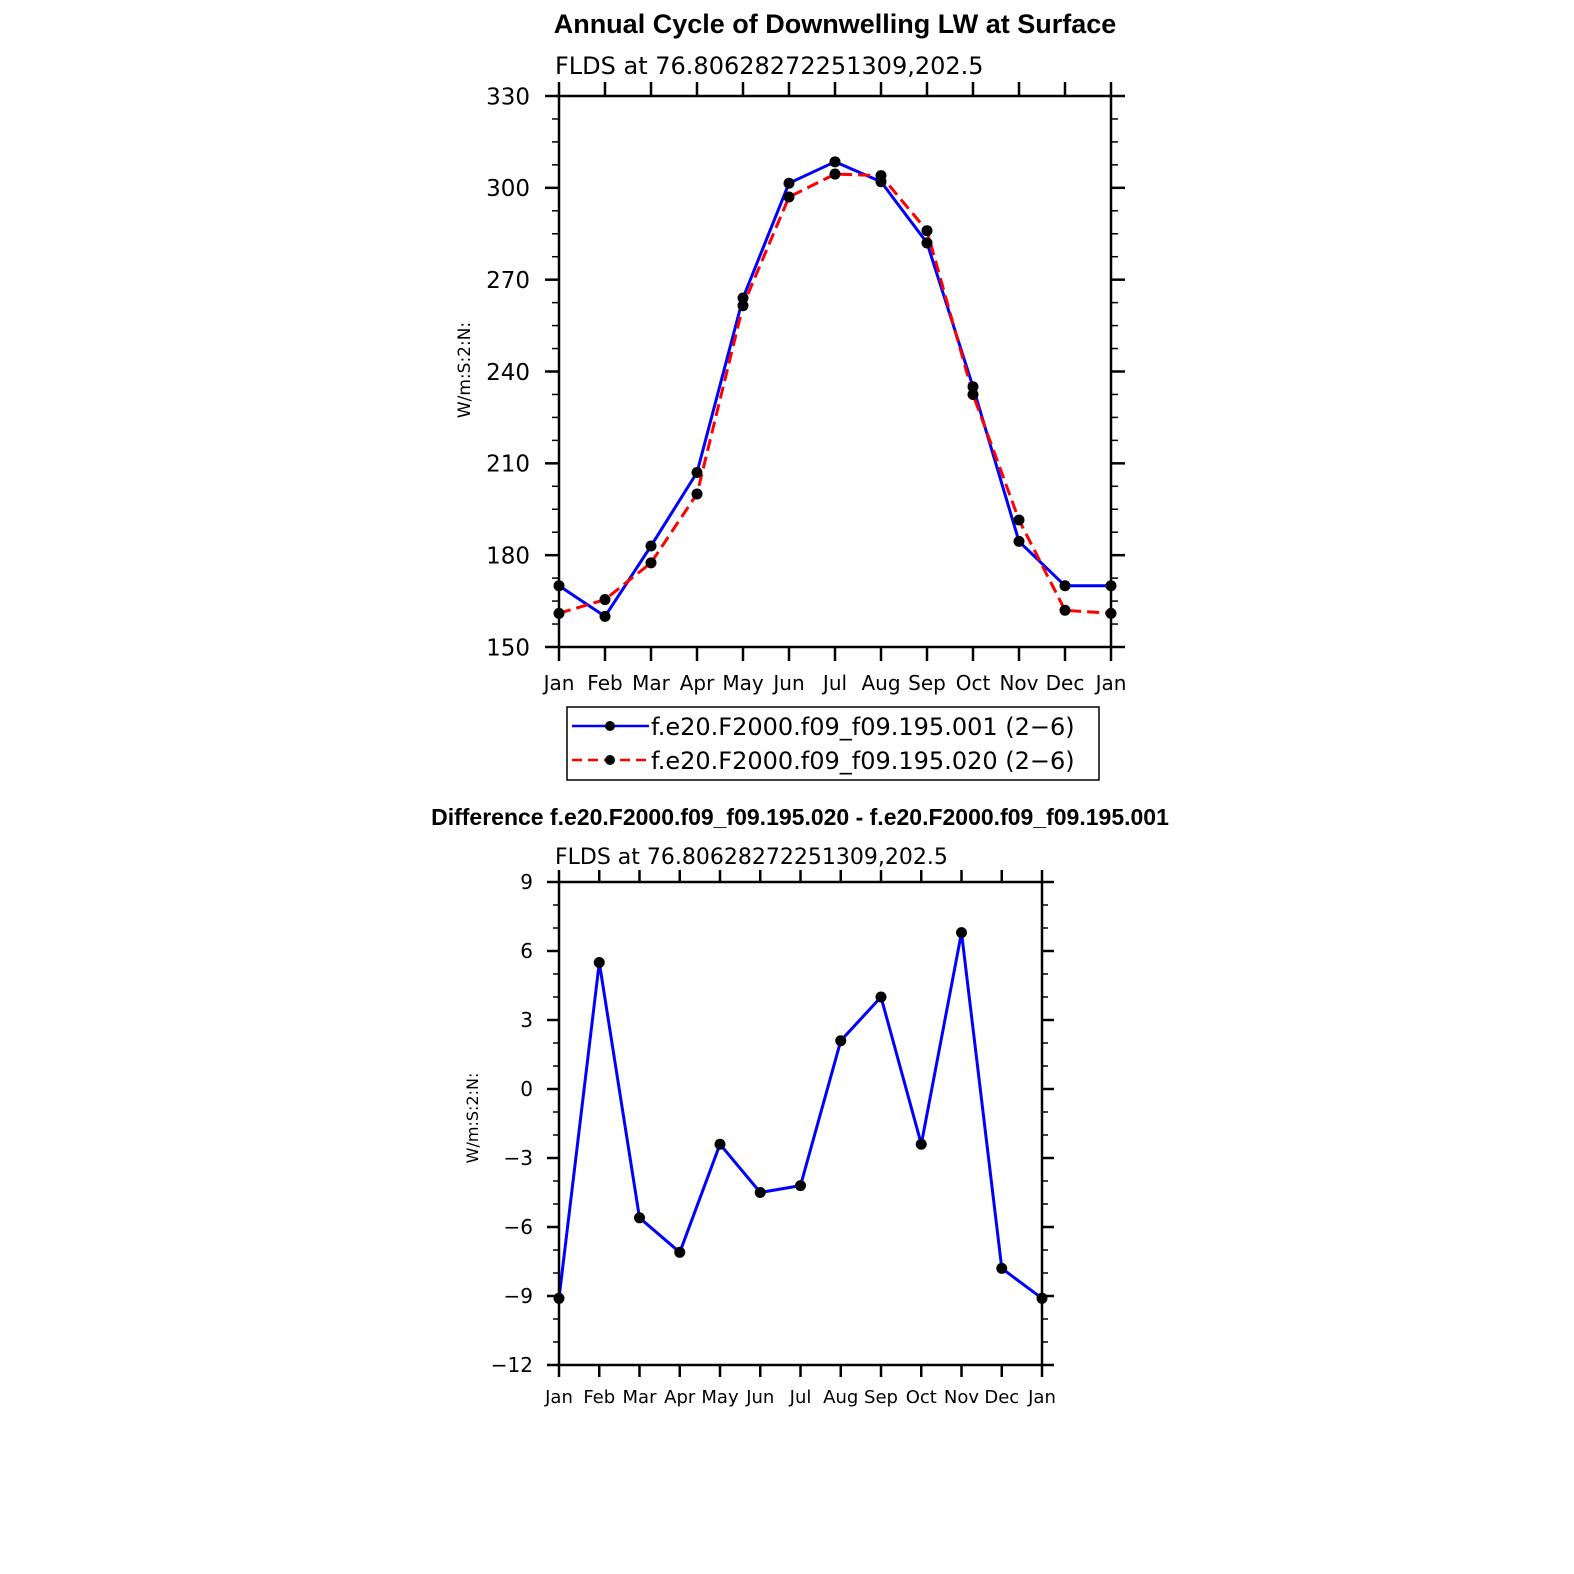 The image size is (1574, 1574). Describe the element at coordinates (508, 281) in the screenshot. I see `y-tick-label: 270` at that location.